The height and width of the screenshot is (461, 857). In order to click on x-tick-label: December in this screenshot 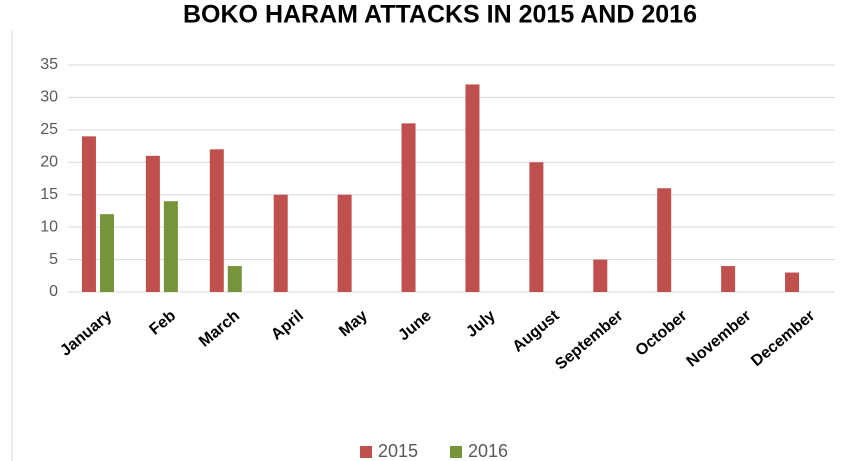, I will do `click(783, 338)`.